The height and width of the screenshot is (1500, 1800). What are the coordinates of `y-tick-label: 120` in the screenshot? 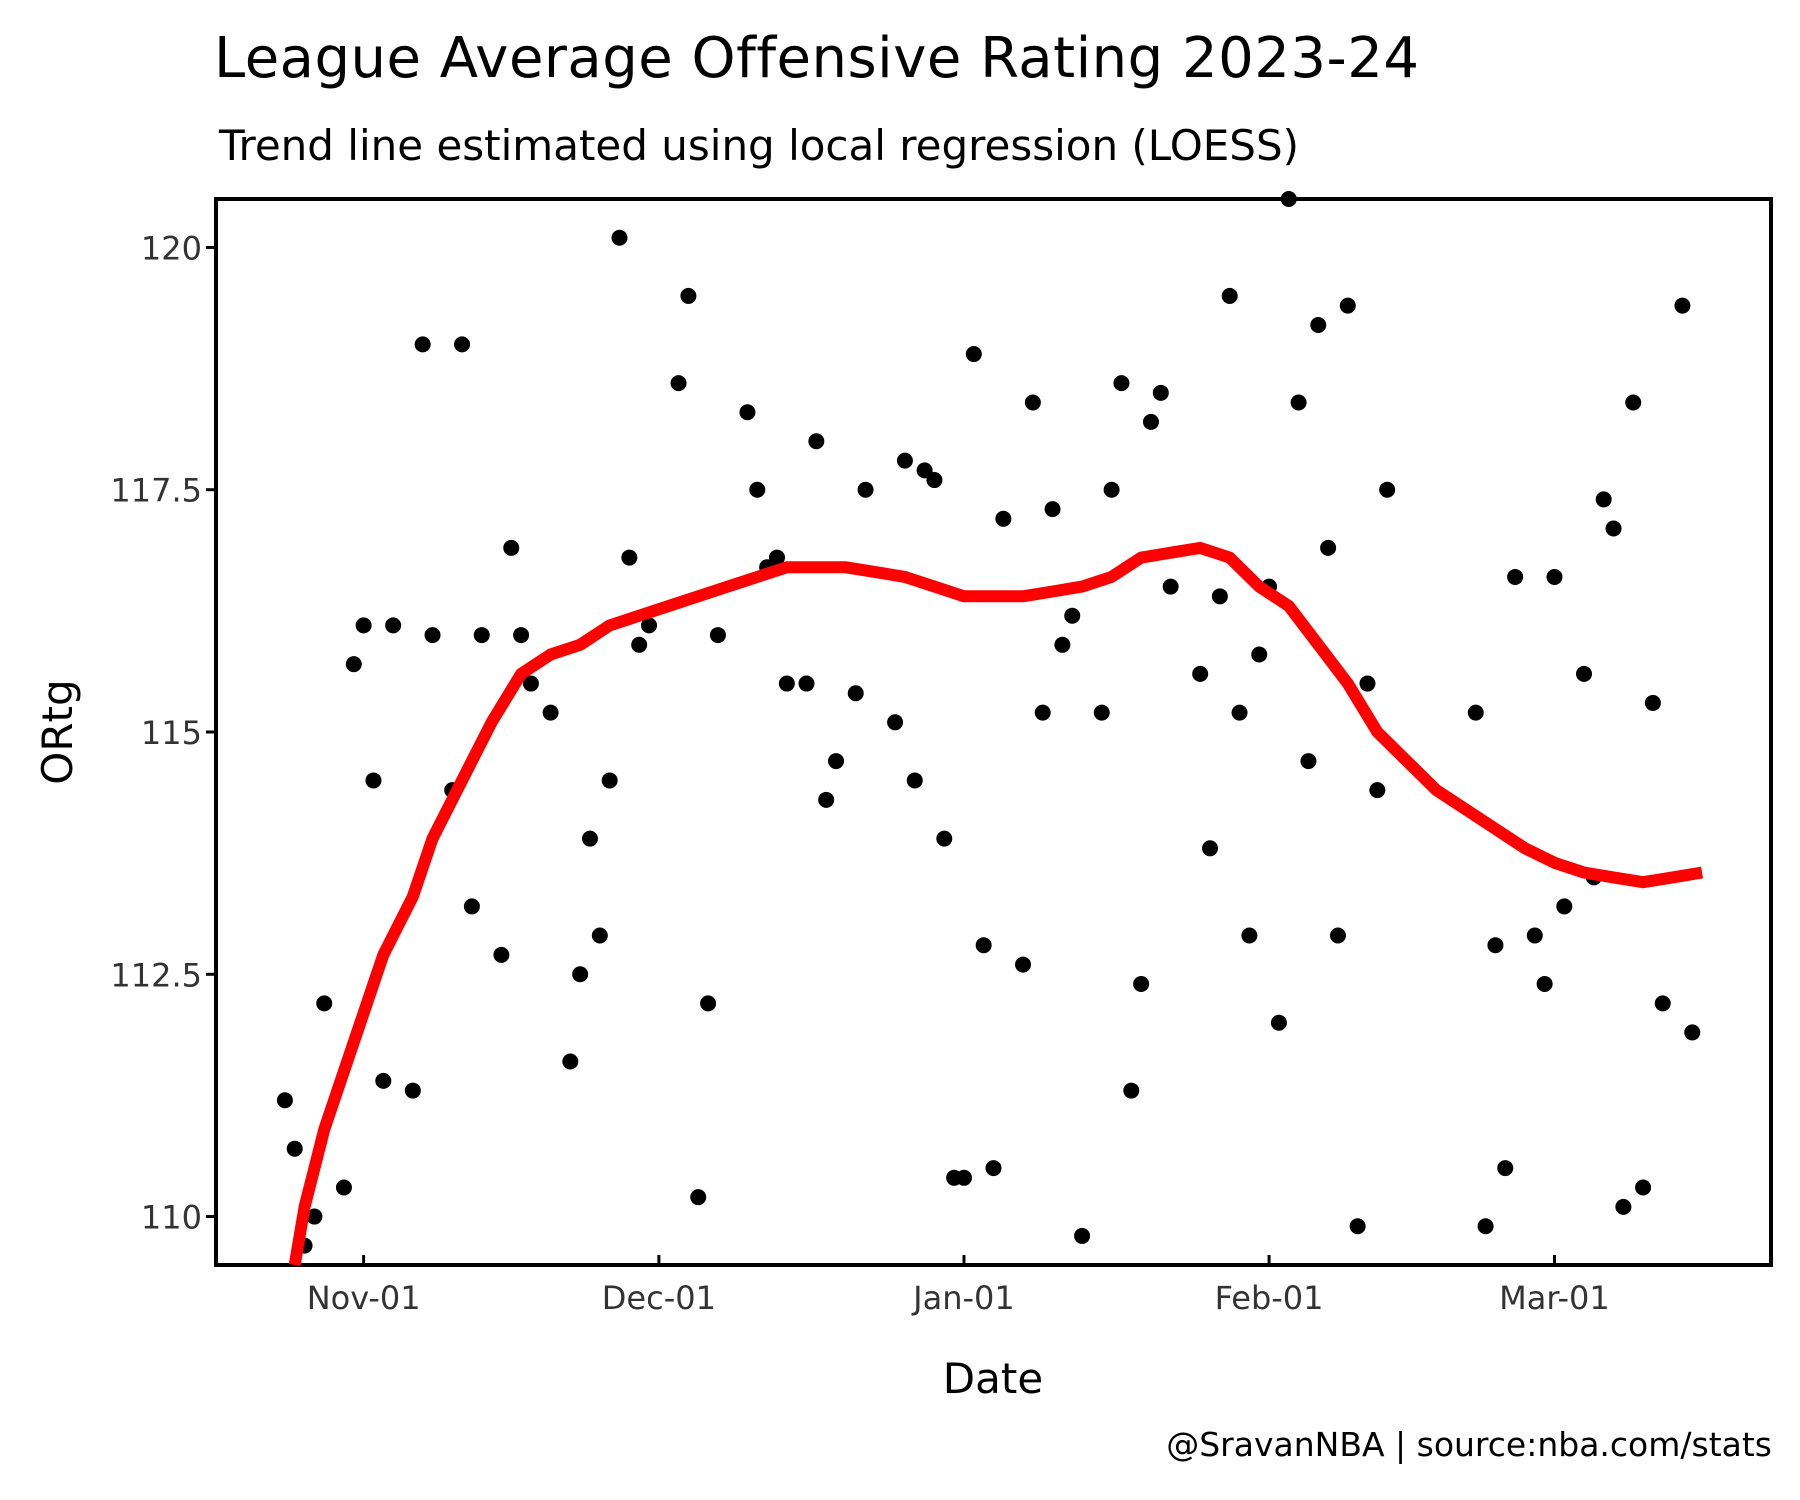 It's located at (171, 248).